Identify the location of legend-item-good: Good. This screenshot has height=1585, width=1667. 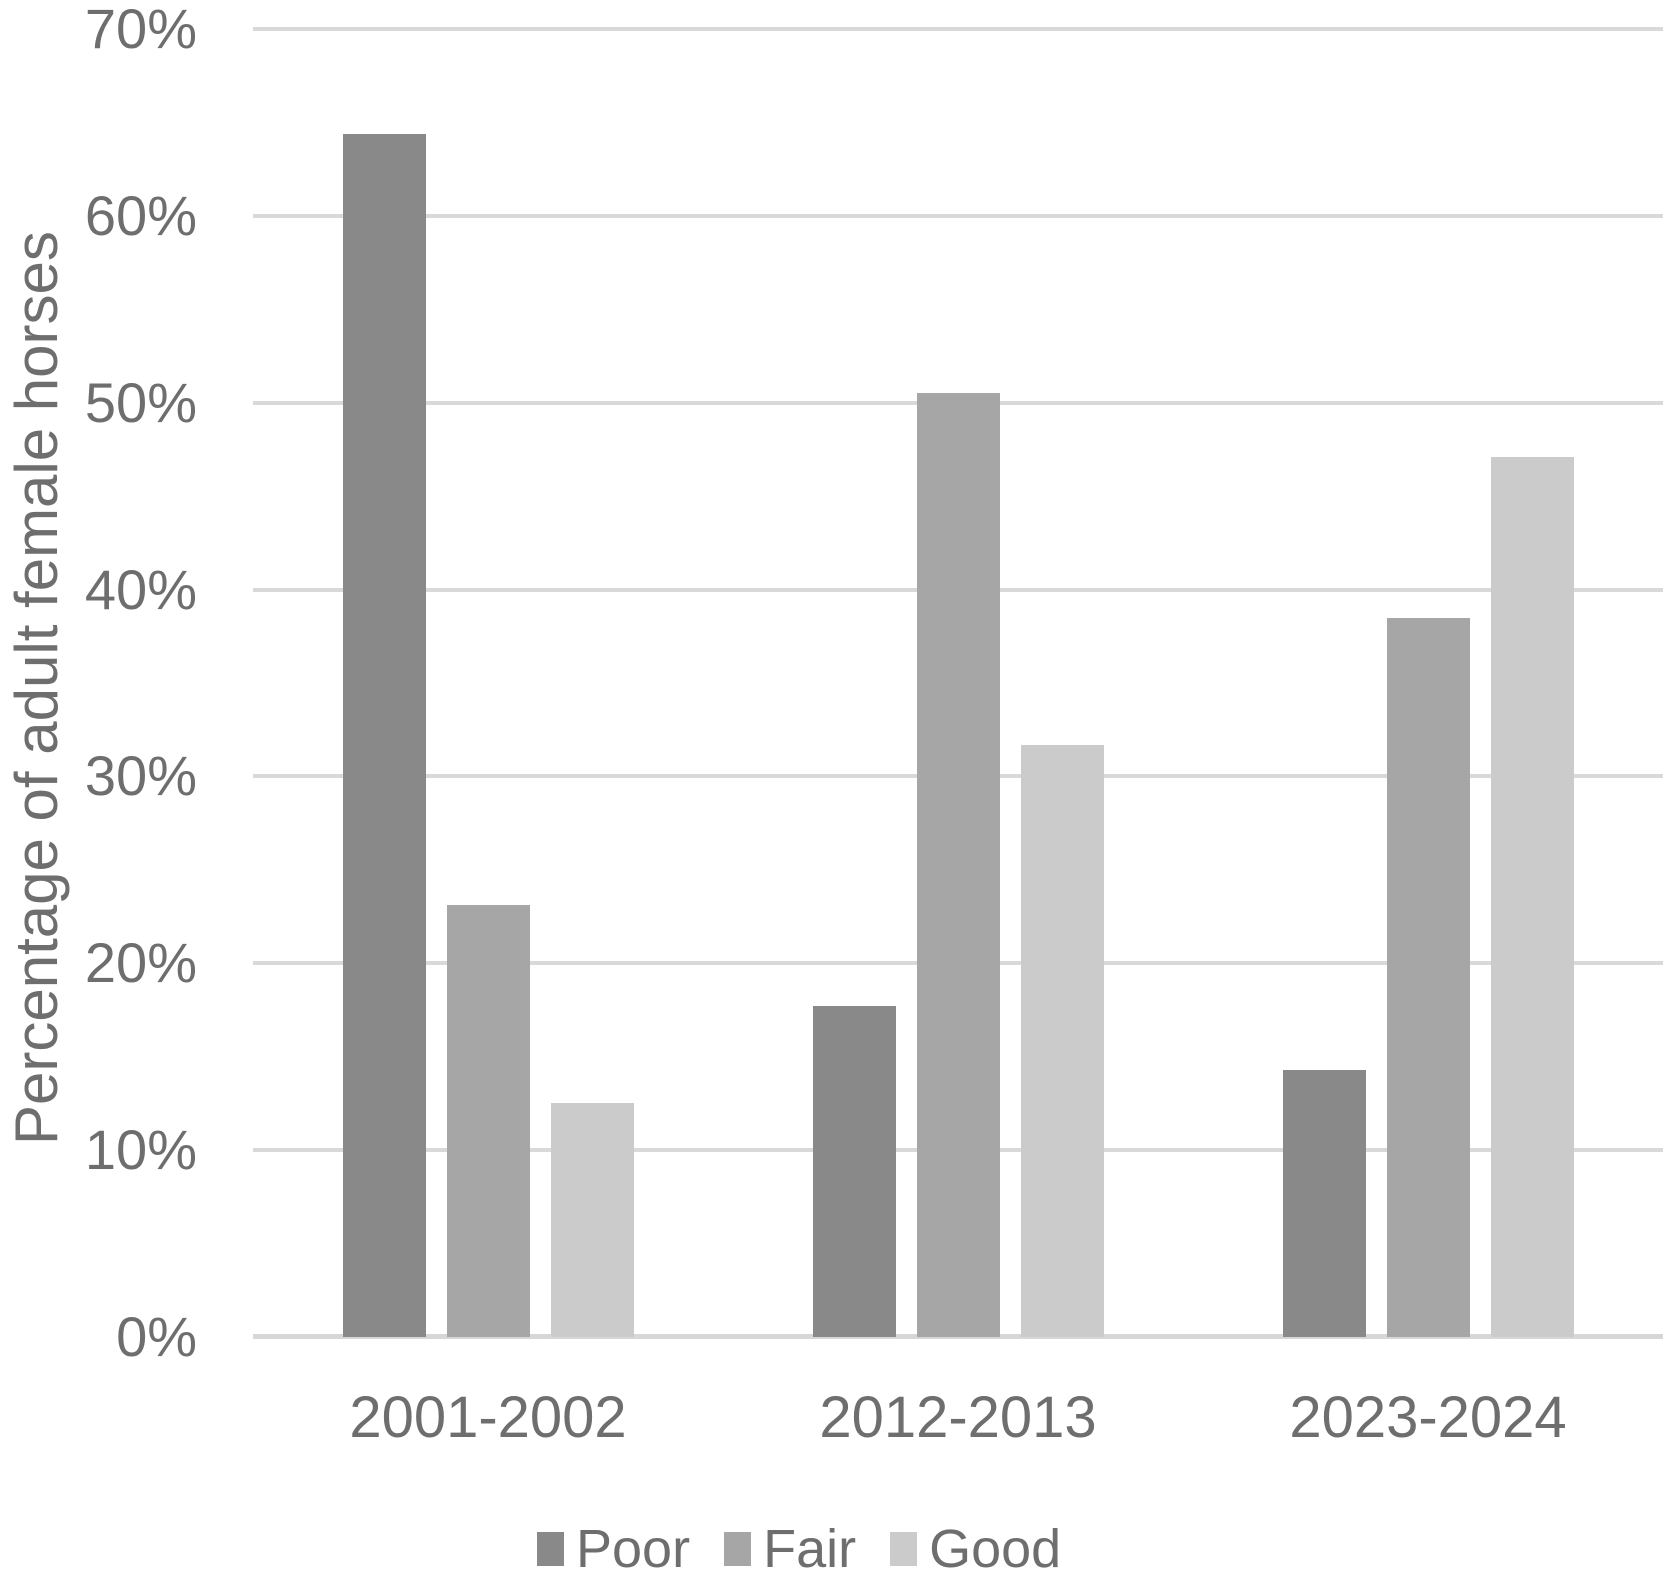
(975, 1549).